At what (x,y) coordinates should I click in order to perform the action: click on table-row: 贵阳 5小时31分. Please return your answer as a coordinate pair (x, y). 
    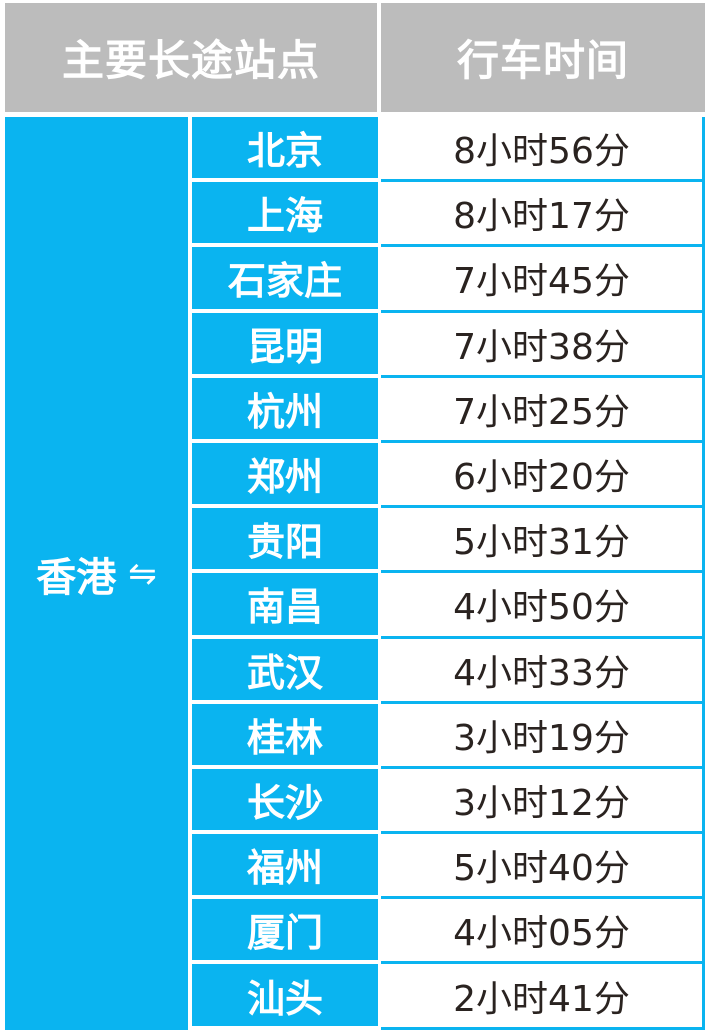
    Looking at the image, I should click on (448, 541).